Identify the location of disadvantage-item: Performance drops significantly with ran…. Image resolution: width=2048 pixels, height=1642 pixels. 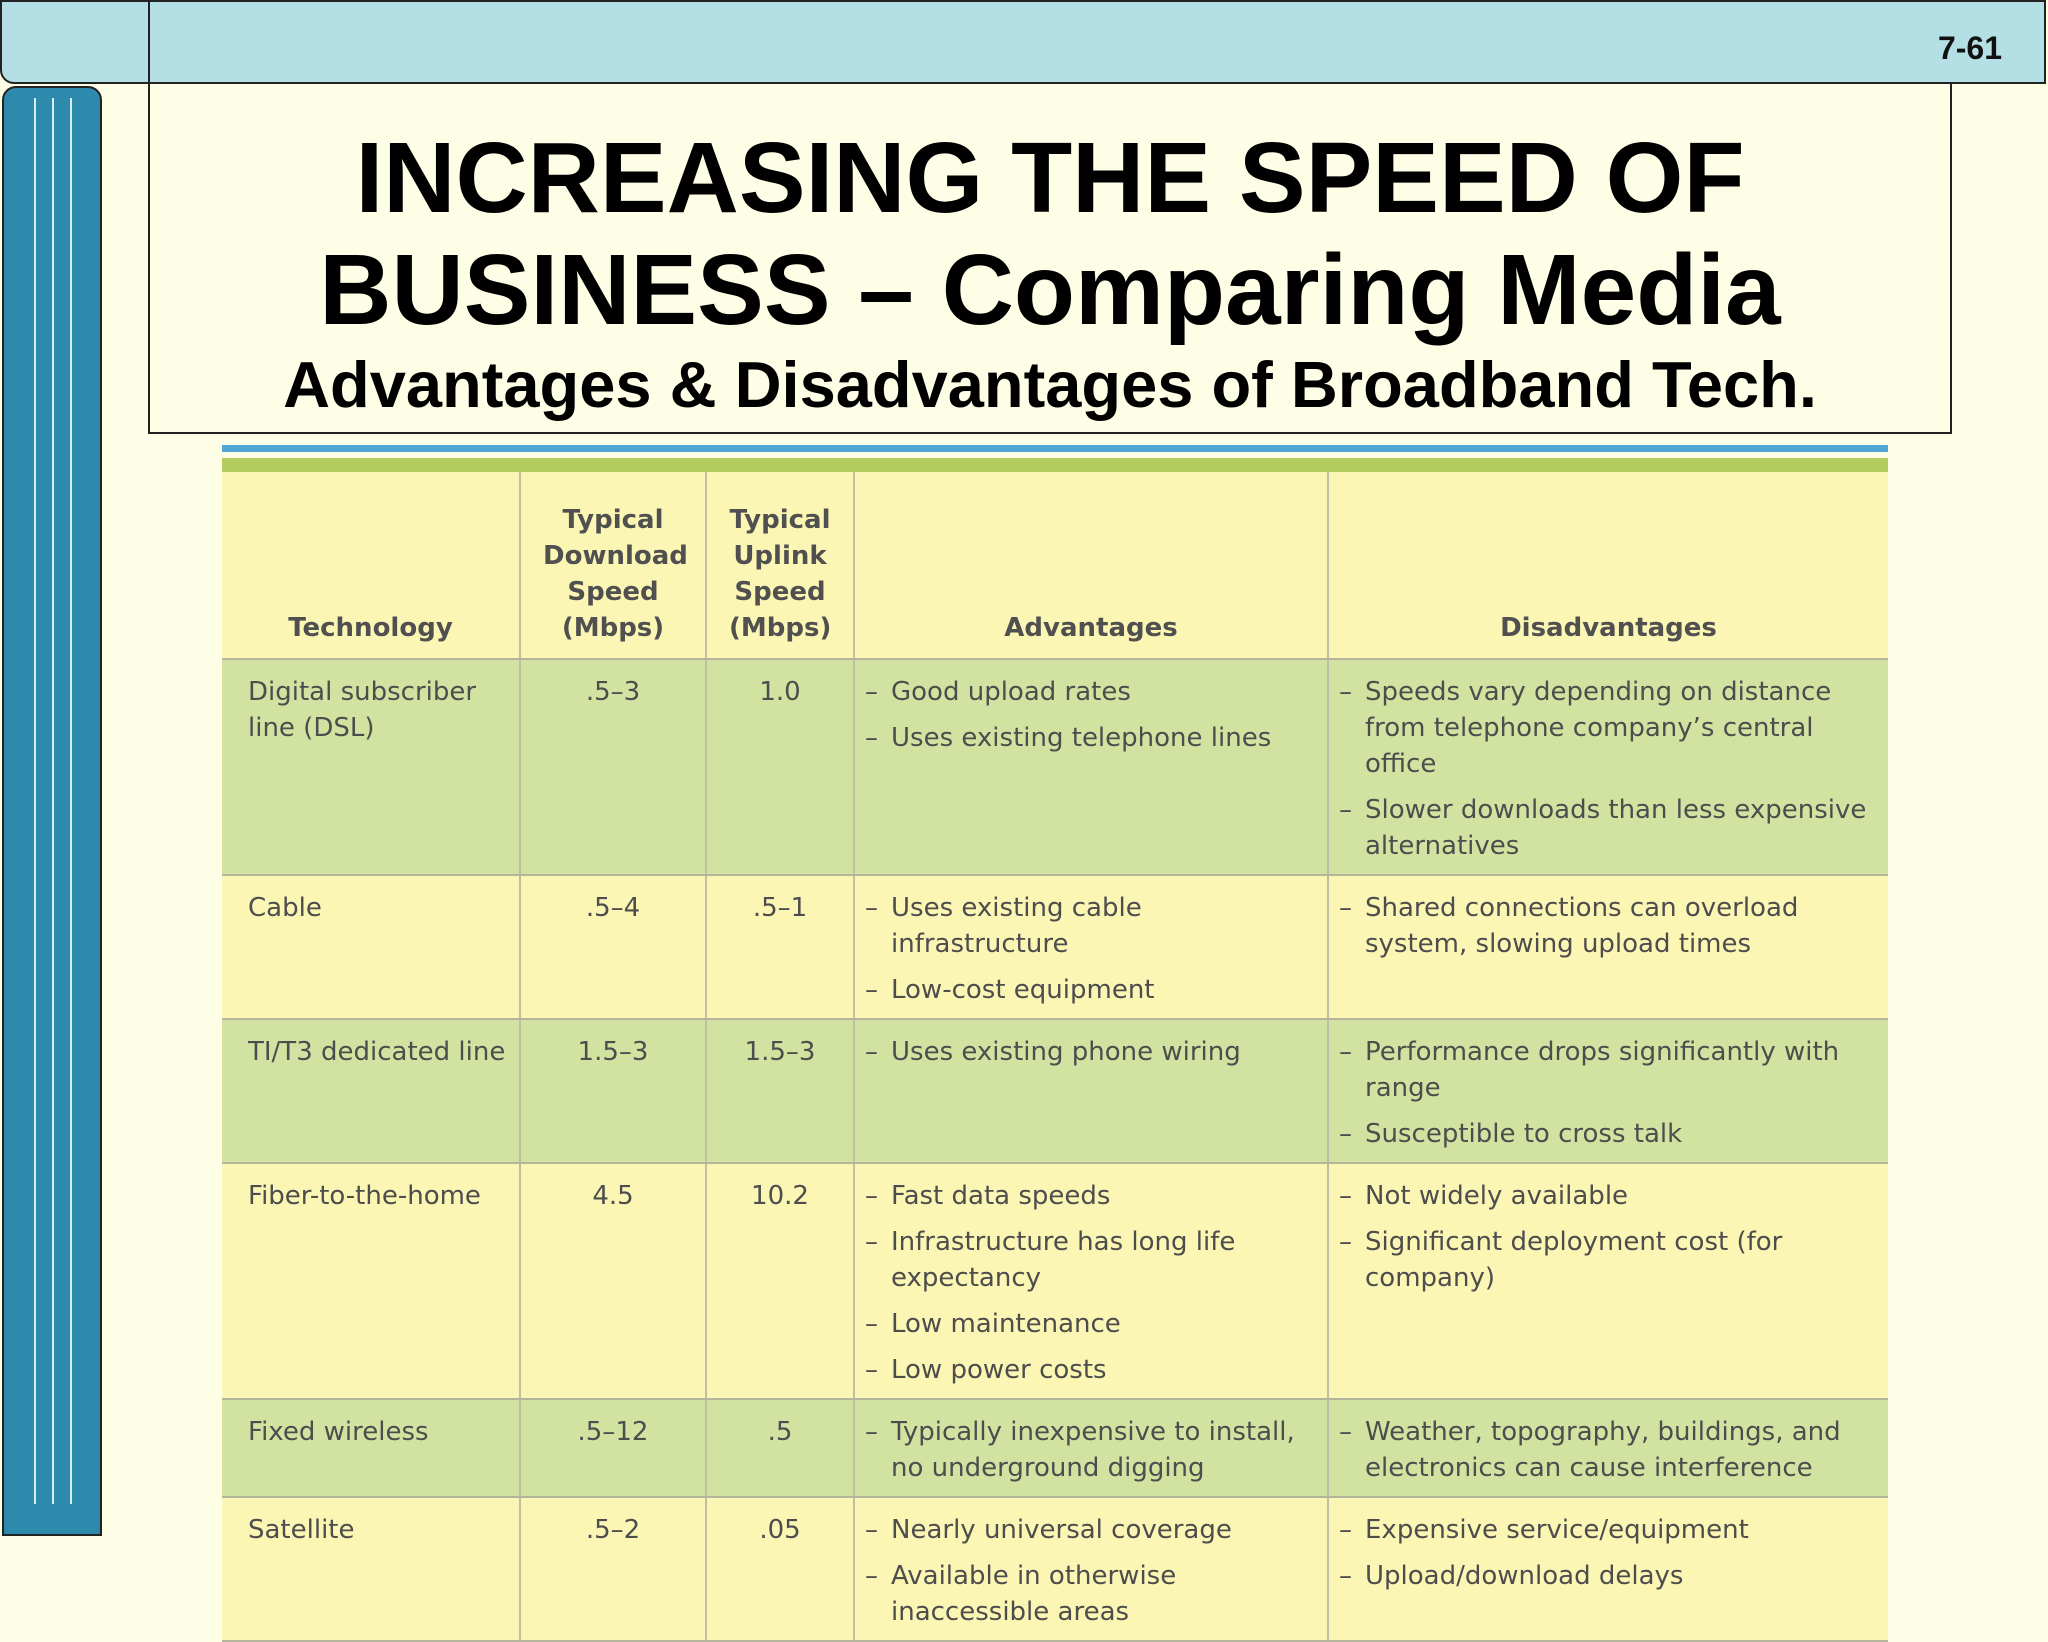
(1608, 1070).